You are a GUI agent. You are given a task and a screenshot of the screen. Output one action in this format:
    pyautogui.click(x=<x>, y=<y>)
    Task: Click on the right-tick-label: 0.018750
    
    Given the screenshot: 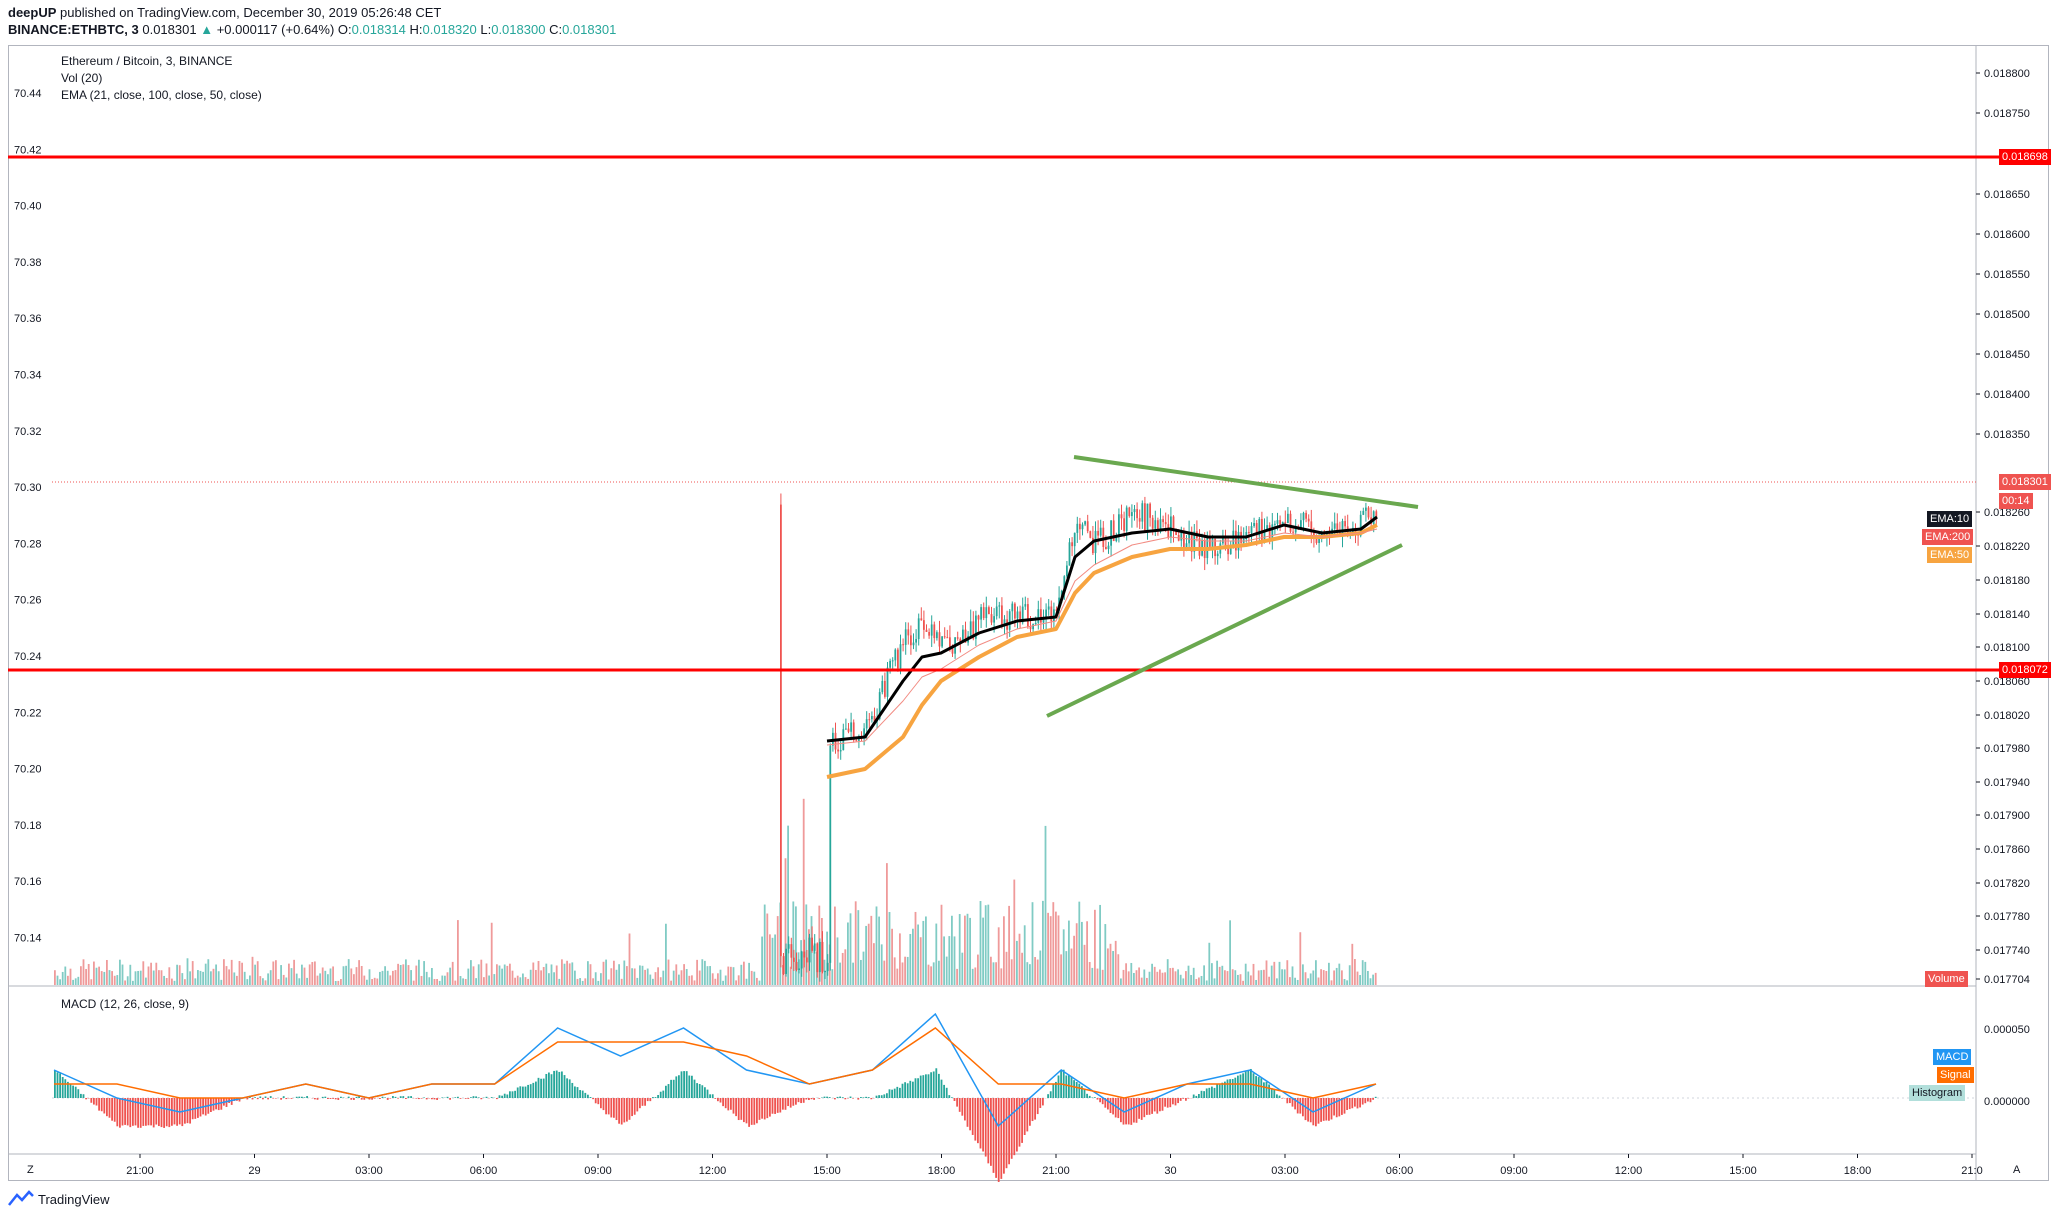 What is the action you would take?
    pyautogui.click(x=2007, y=114)
    